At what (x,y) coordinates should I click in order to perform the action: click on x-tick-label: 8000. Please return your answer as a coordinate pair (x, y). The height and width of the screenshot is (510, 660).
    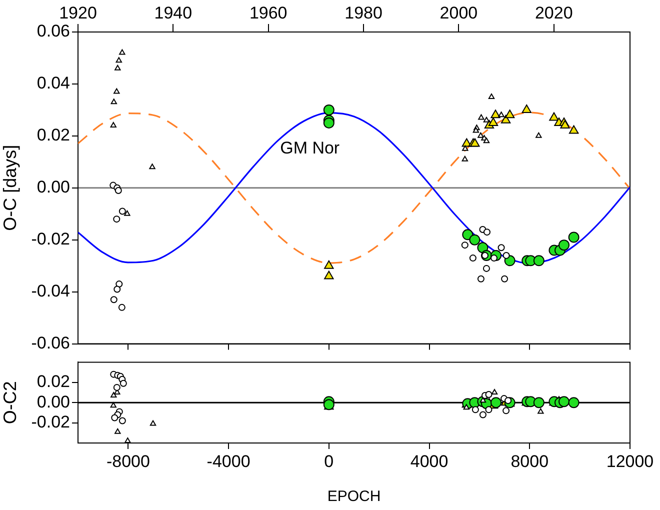
    Looking at the image, I should click on (529, 461).